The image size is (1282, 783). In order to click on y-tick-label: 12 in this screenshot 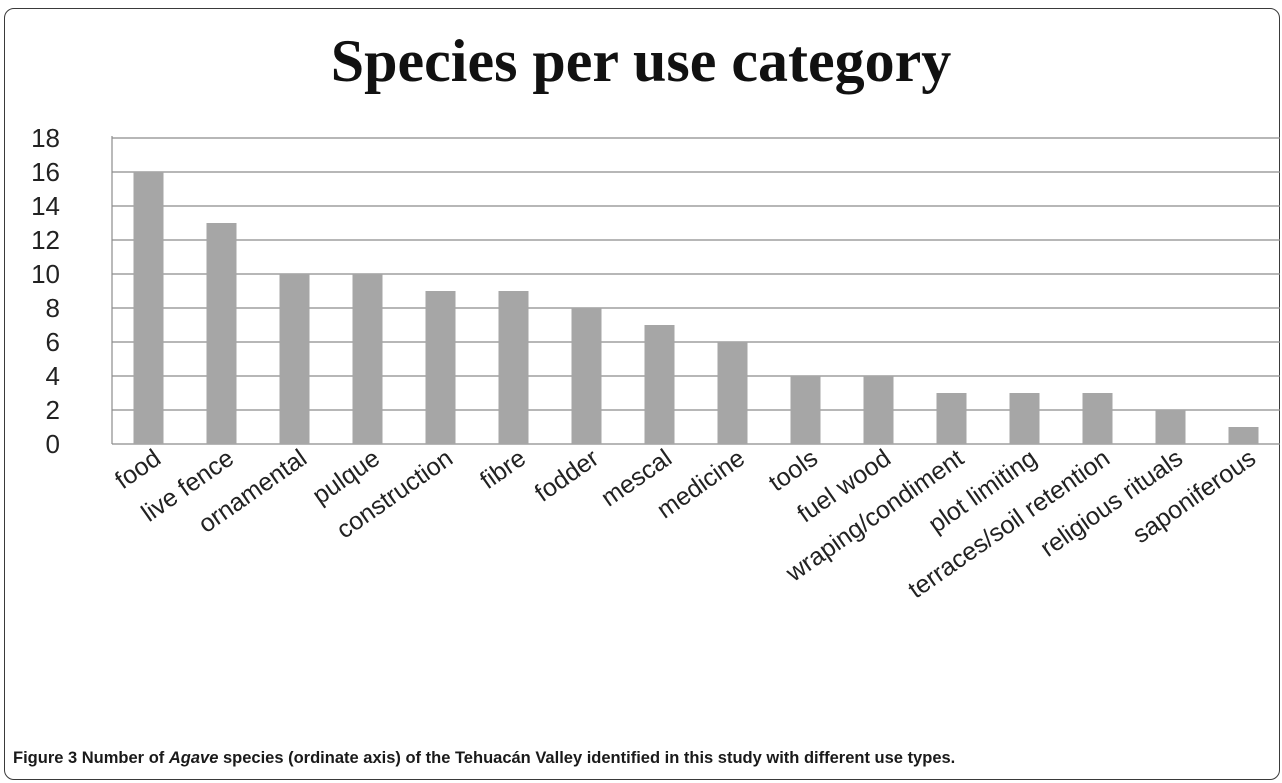, I will do `click(45, 240)`.